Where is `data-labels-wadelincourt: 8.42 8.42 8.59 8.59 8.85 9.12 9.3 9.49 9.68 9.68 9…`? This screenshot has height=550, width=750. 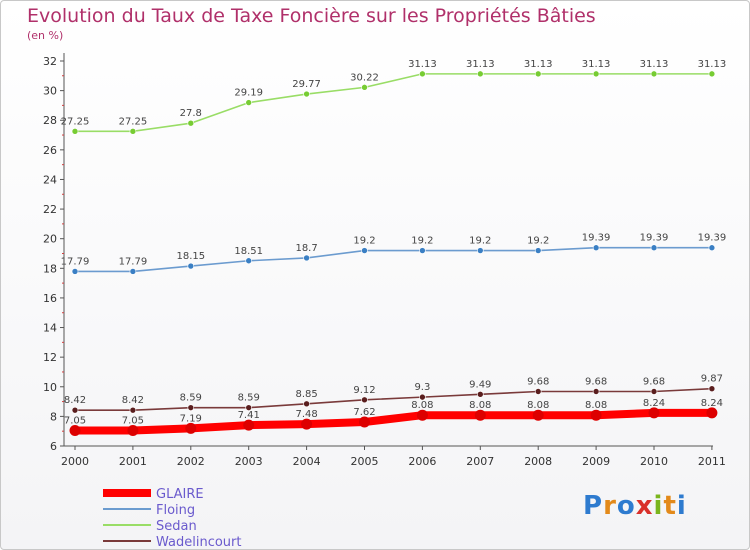
data-labels-wadelincourt: 8.42 8.42 8.59 8.59 8.85 9.12 9.3 9.49 9.68 9.68 9… is located at coordinates (393, 390).